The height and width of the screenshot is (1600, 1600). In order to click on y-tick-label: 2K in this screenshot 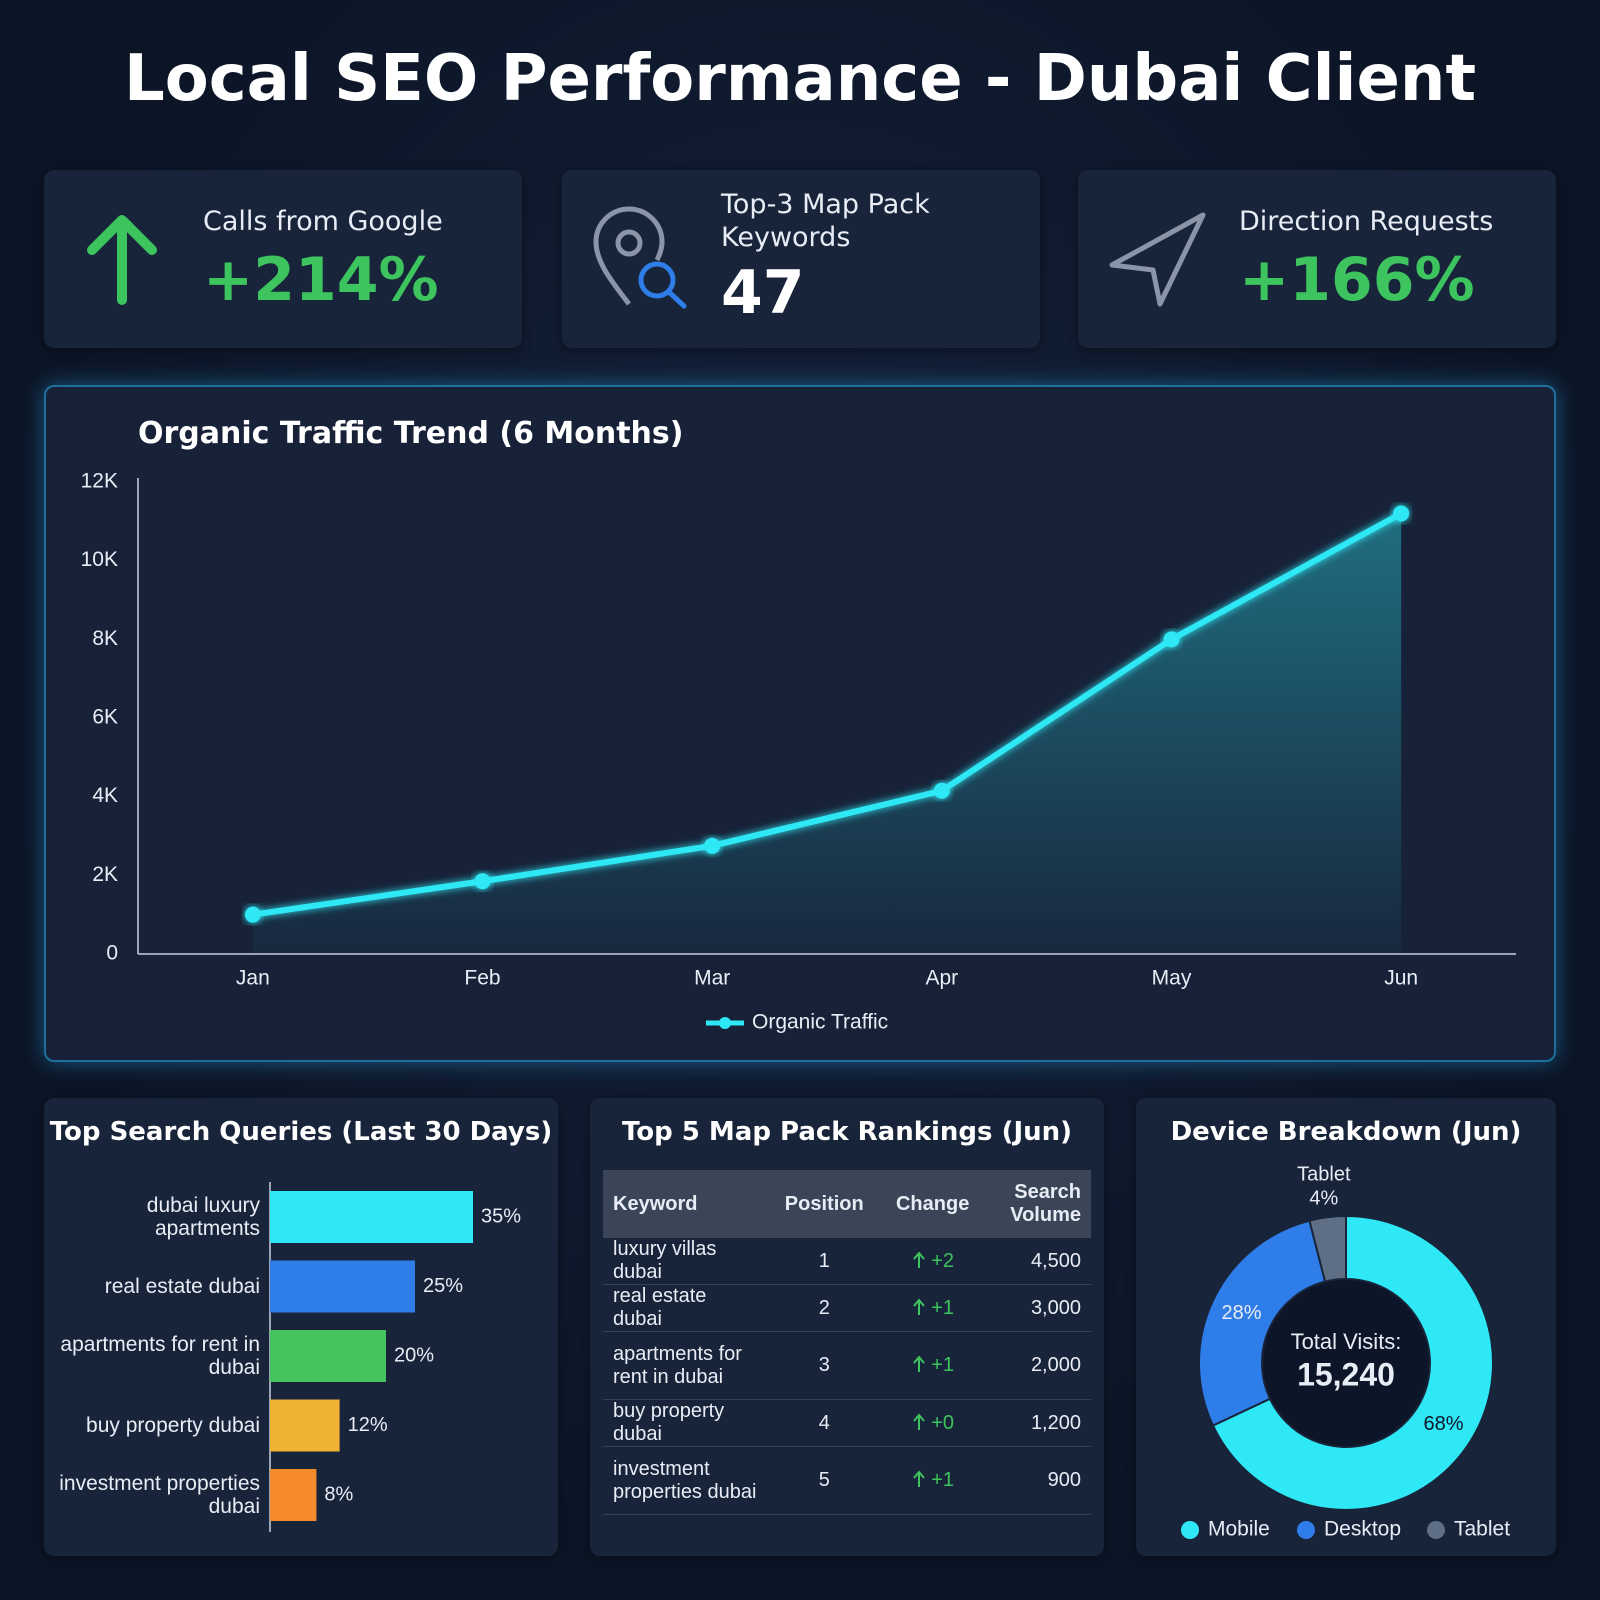, I will do `click(105, 874)`.